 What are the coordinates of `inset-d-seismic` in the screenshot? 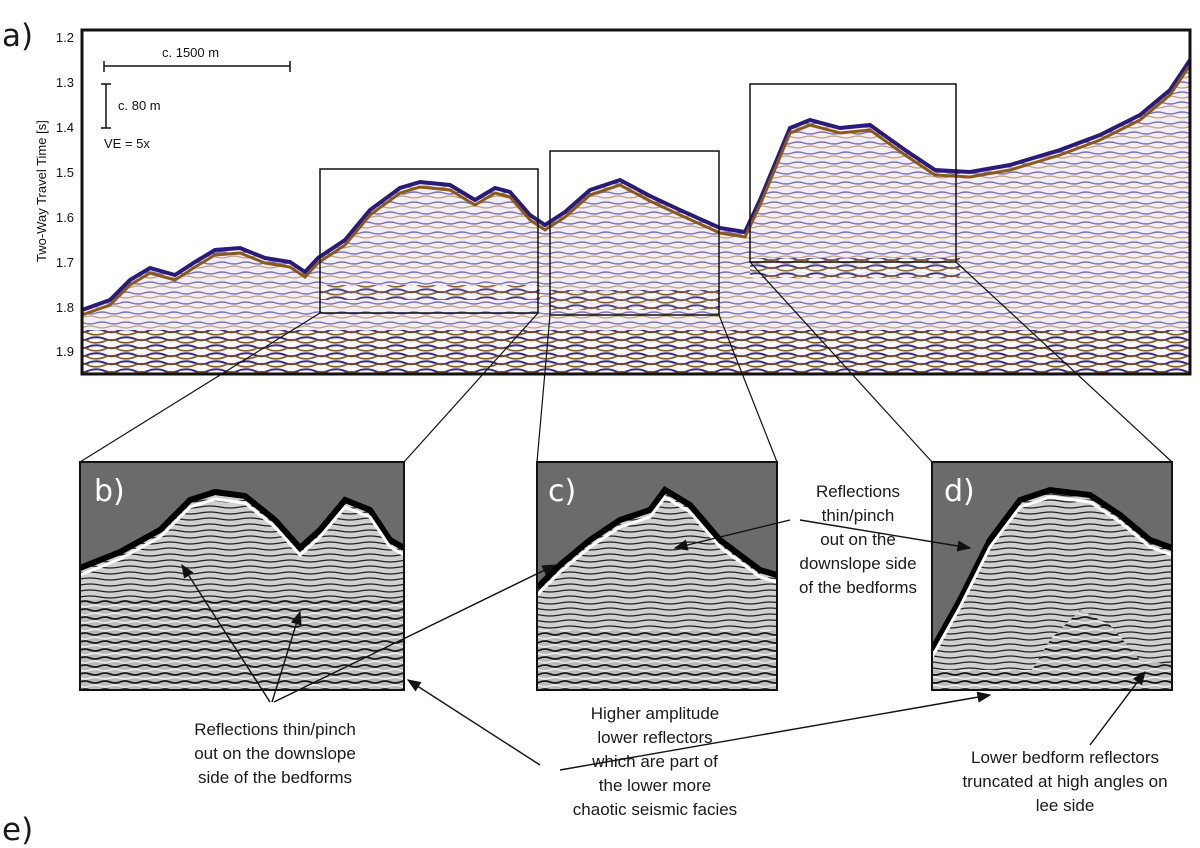 It's located at (1052, 576).